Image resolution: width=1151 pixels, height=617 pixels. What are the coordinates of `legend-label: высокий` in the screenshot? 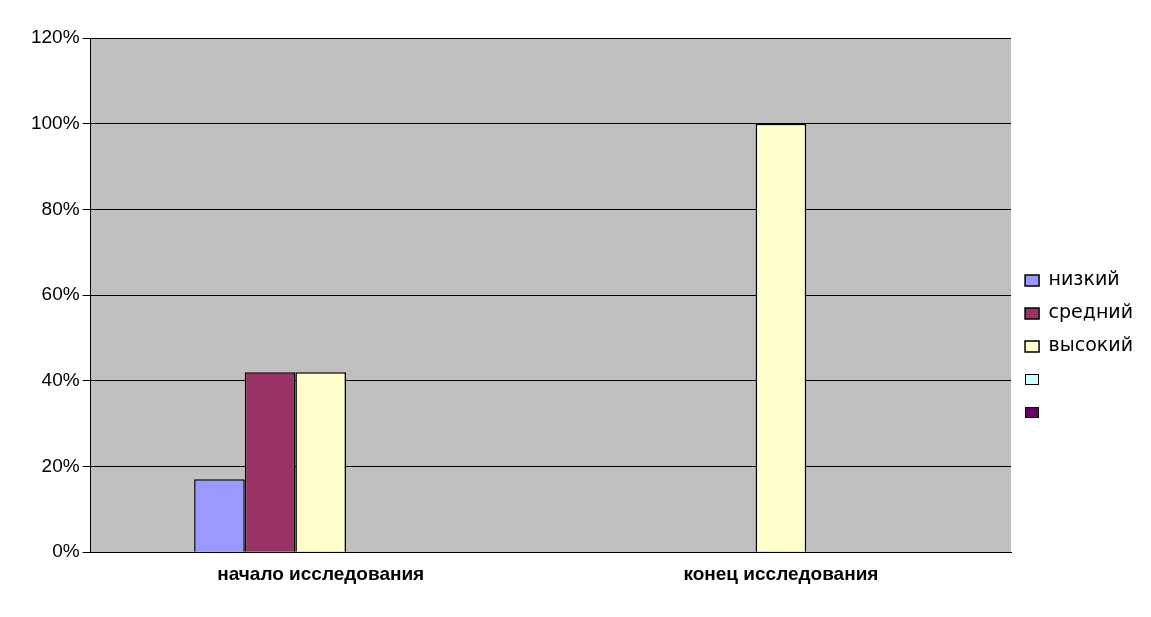 It's located at (1090, 344).